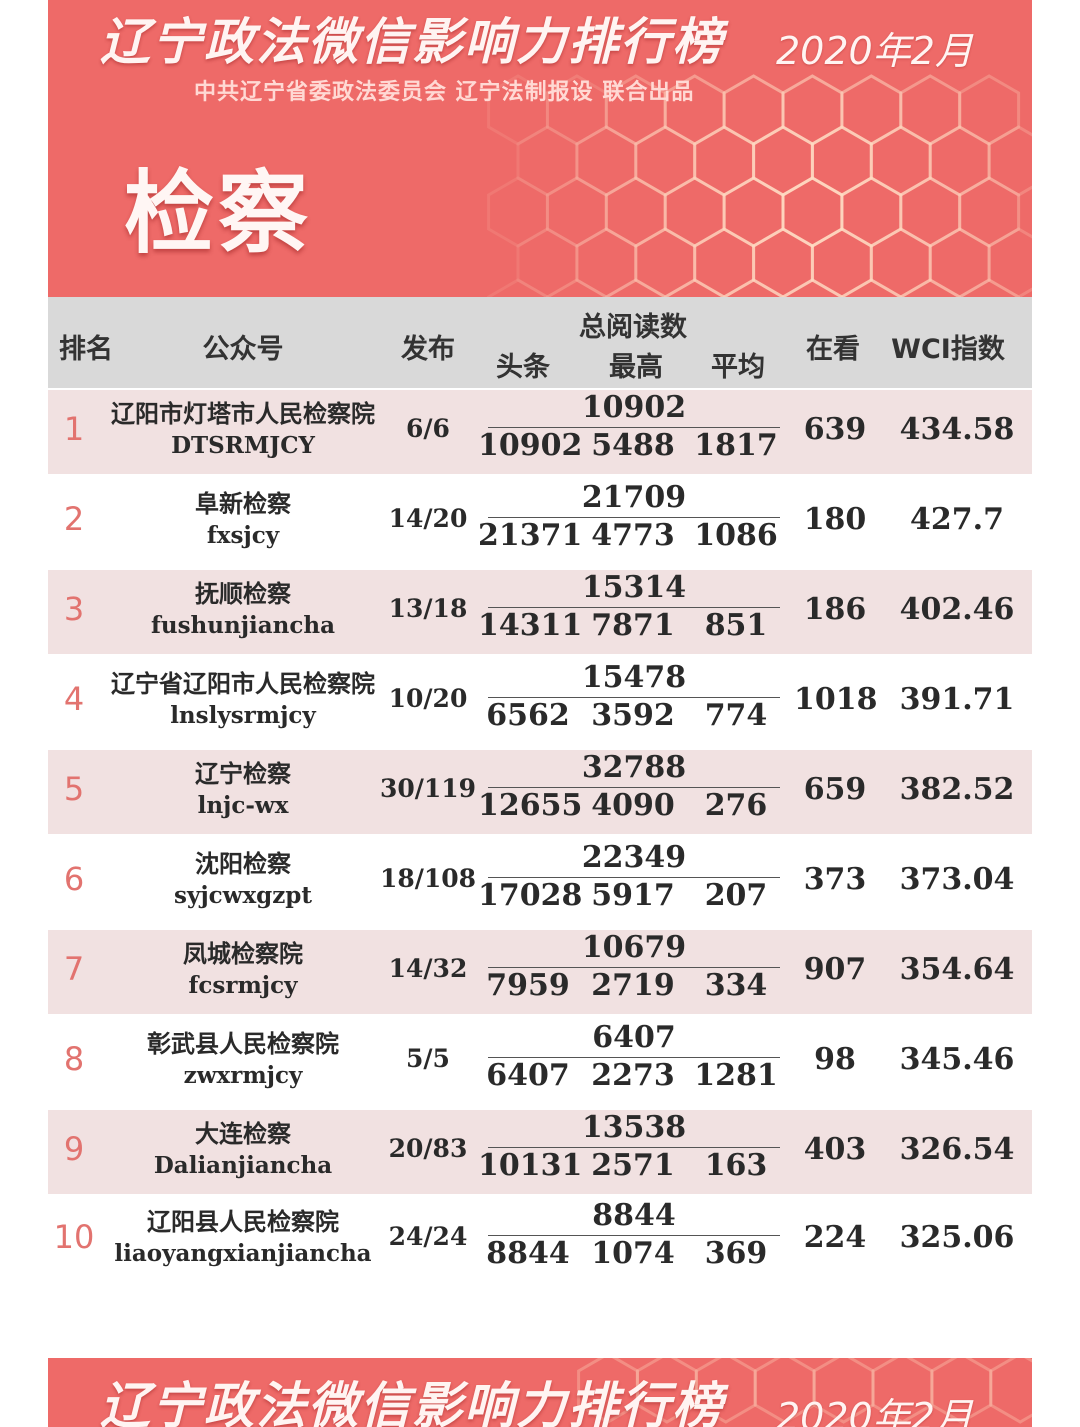 This screenshot has height=1427, width=1080. I want to click on avg-reads: 163, so click(736, 1165).